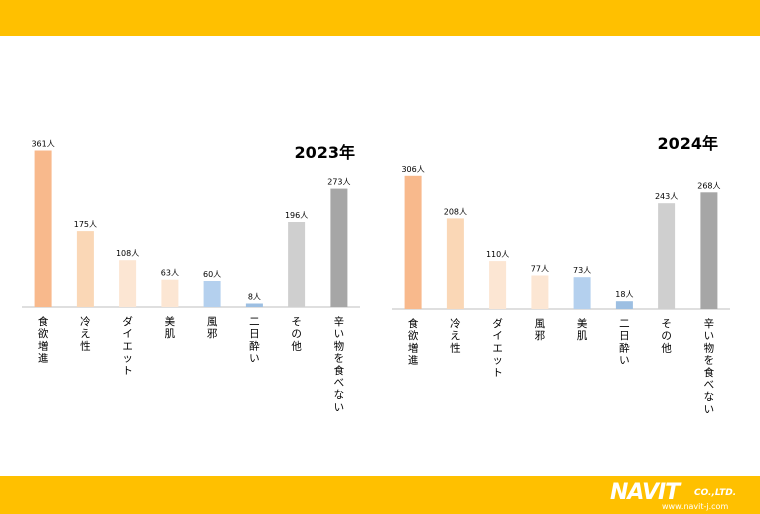  What do you see at coordinates (715, 493) in the screenshot?
I see `logo-suffix: CO.,LTD.` at bounding box center [715, 493].